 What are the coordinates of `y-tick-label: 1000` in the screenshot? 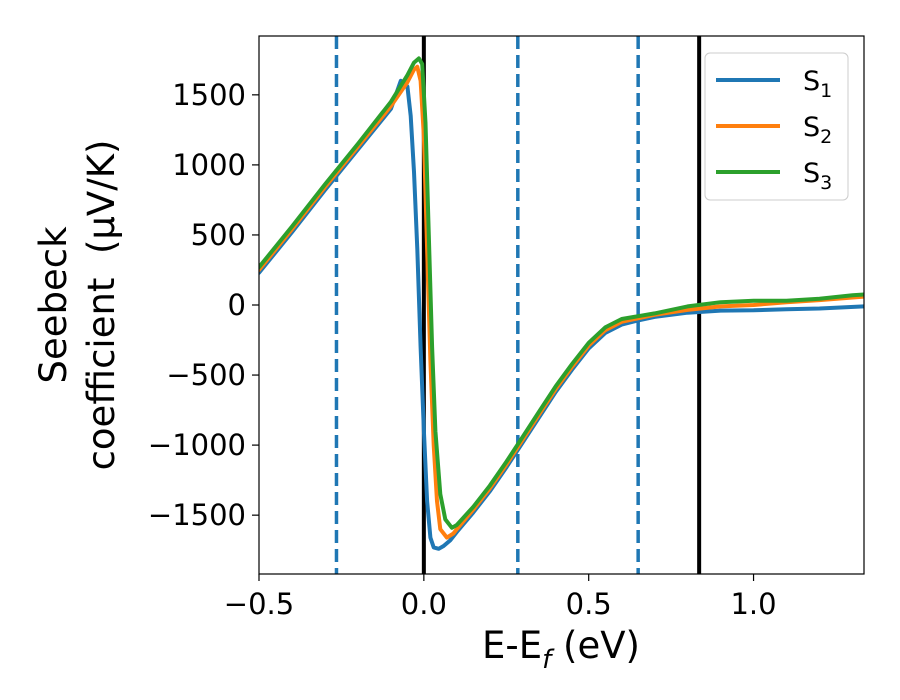 It's located at (209, 165).